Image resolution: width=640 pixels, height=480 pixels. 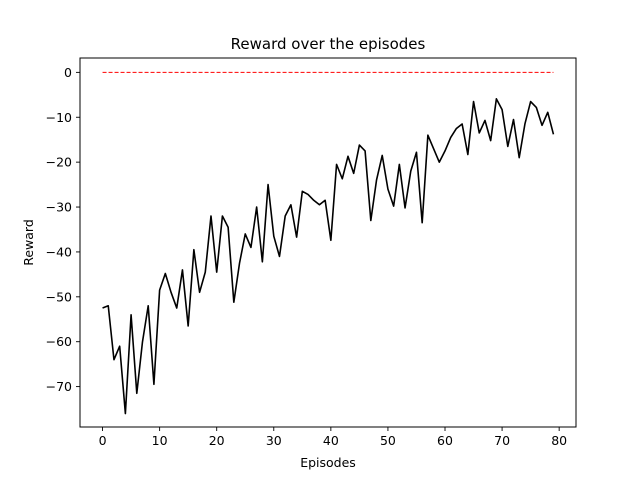 What do you see at coordinates (59, 251) in the screenshot?
I see `y-tick-label: −40` at bounding box center [59, 251].